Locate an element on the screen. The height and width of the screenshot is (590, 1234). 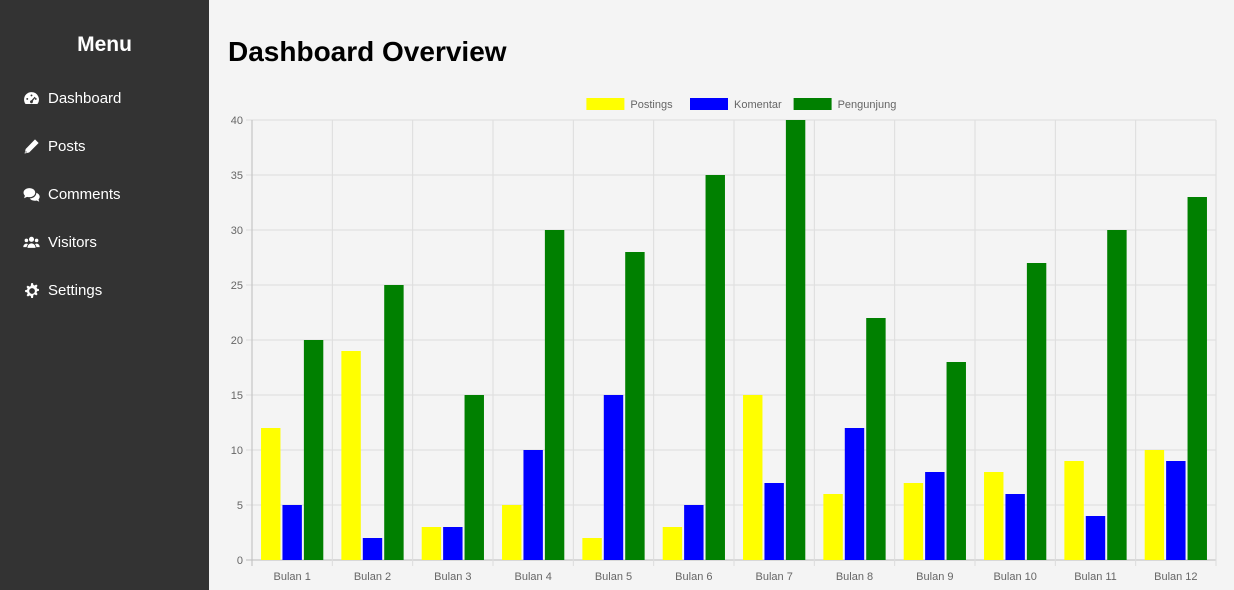
legend-swatch-pengunjung is located at coordinates (812, 104).